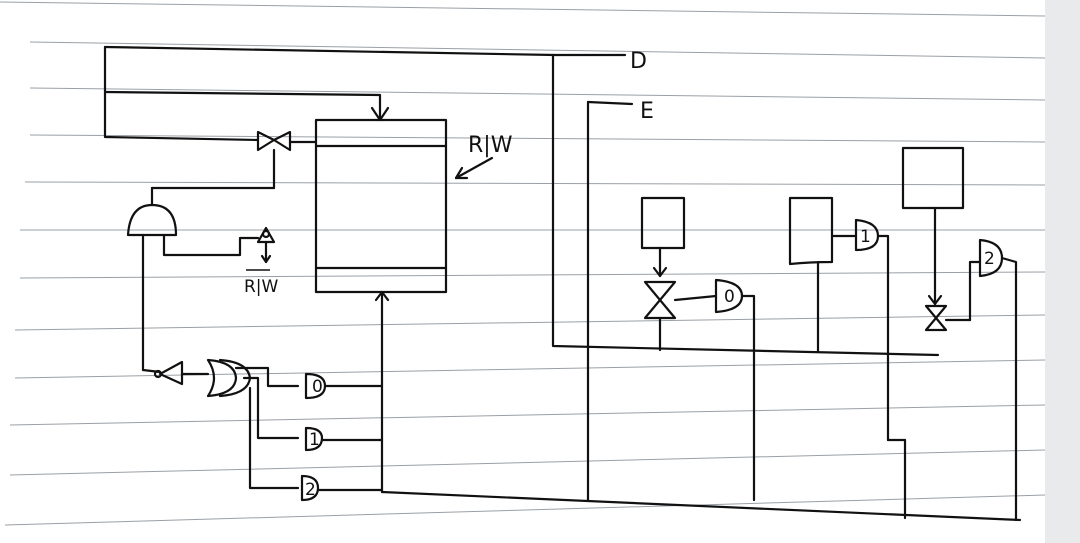  Describe the element at coordinates (989, 259) in the screenshot. I see `gate-register-3-label: 2` at that location.